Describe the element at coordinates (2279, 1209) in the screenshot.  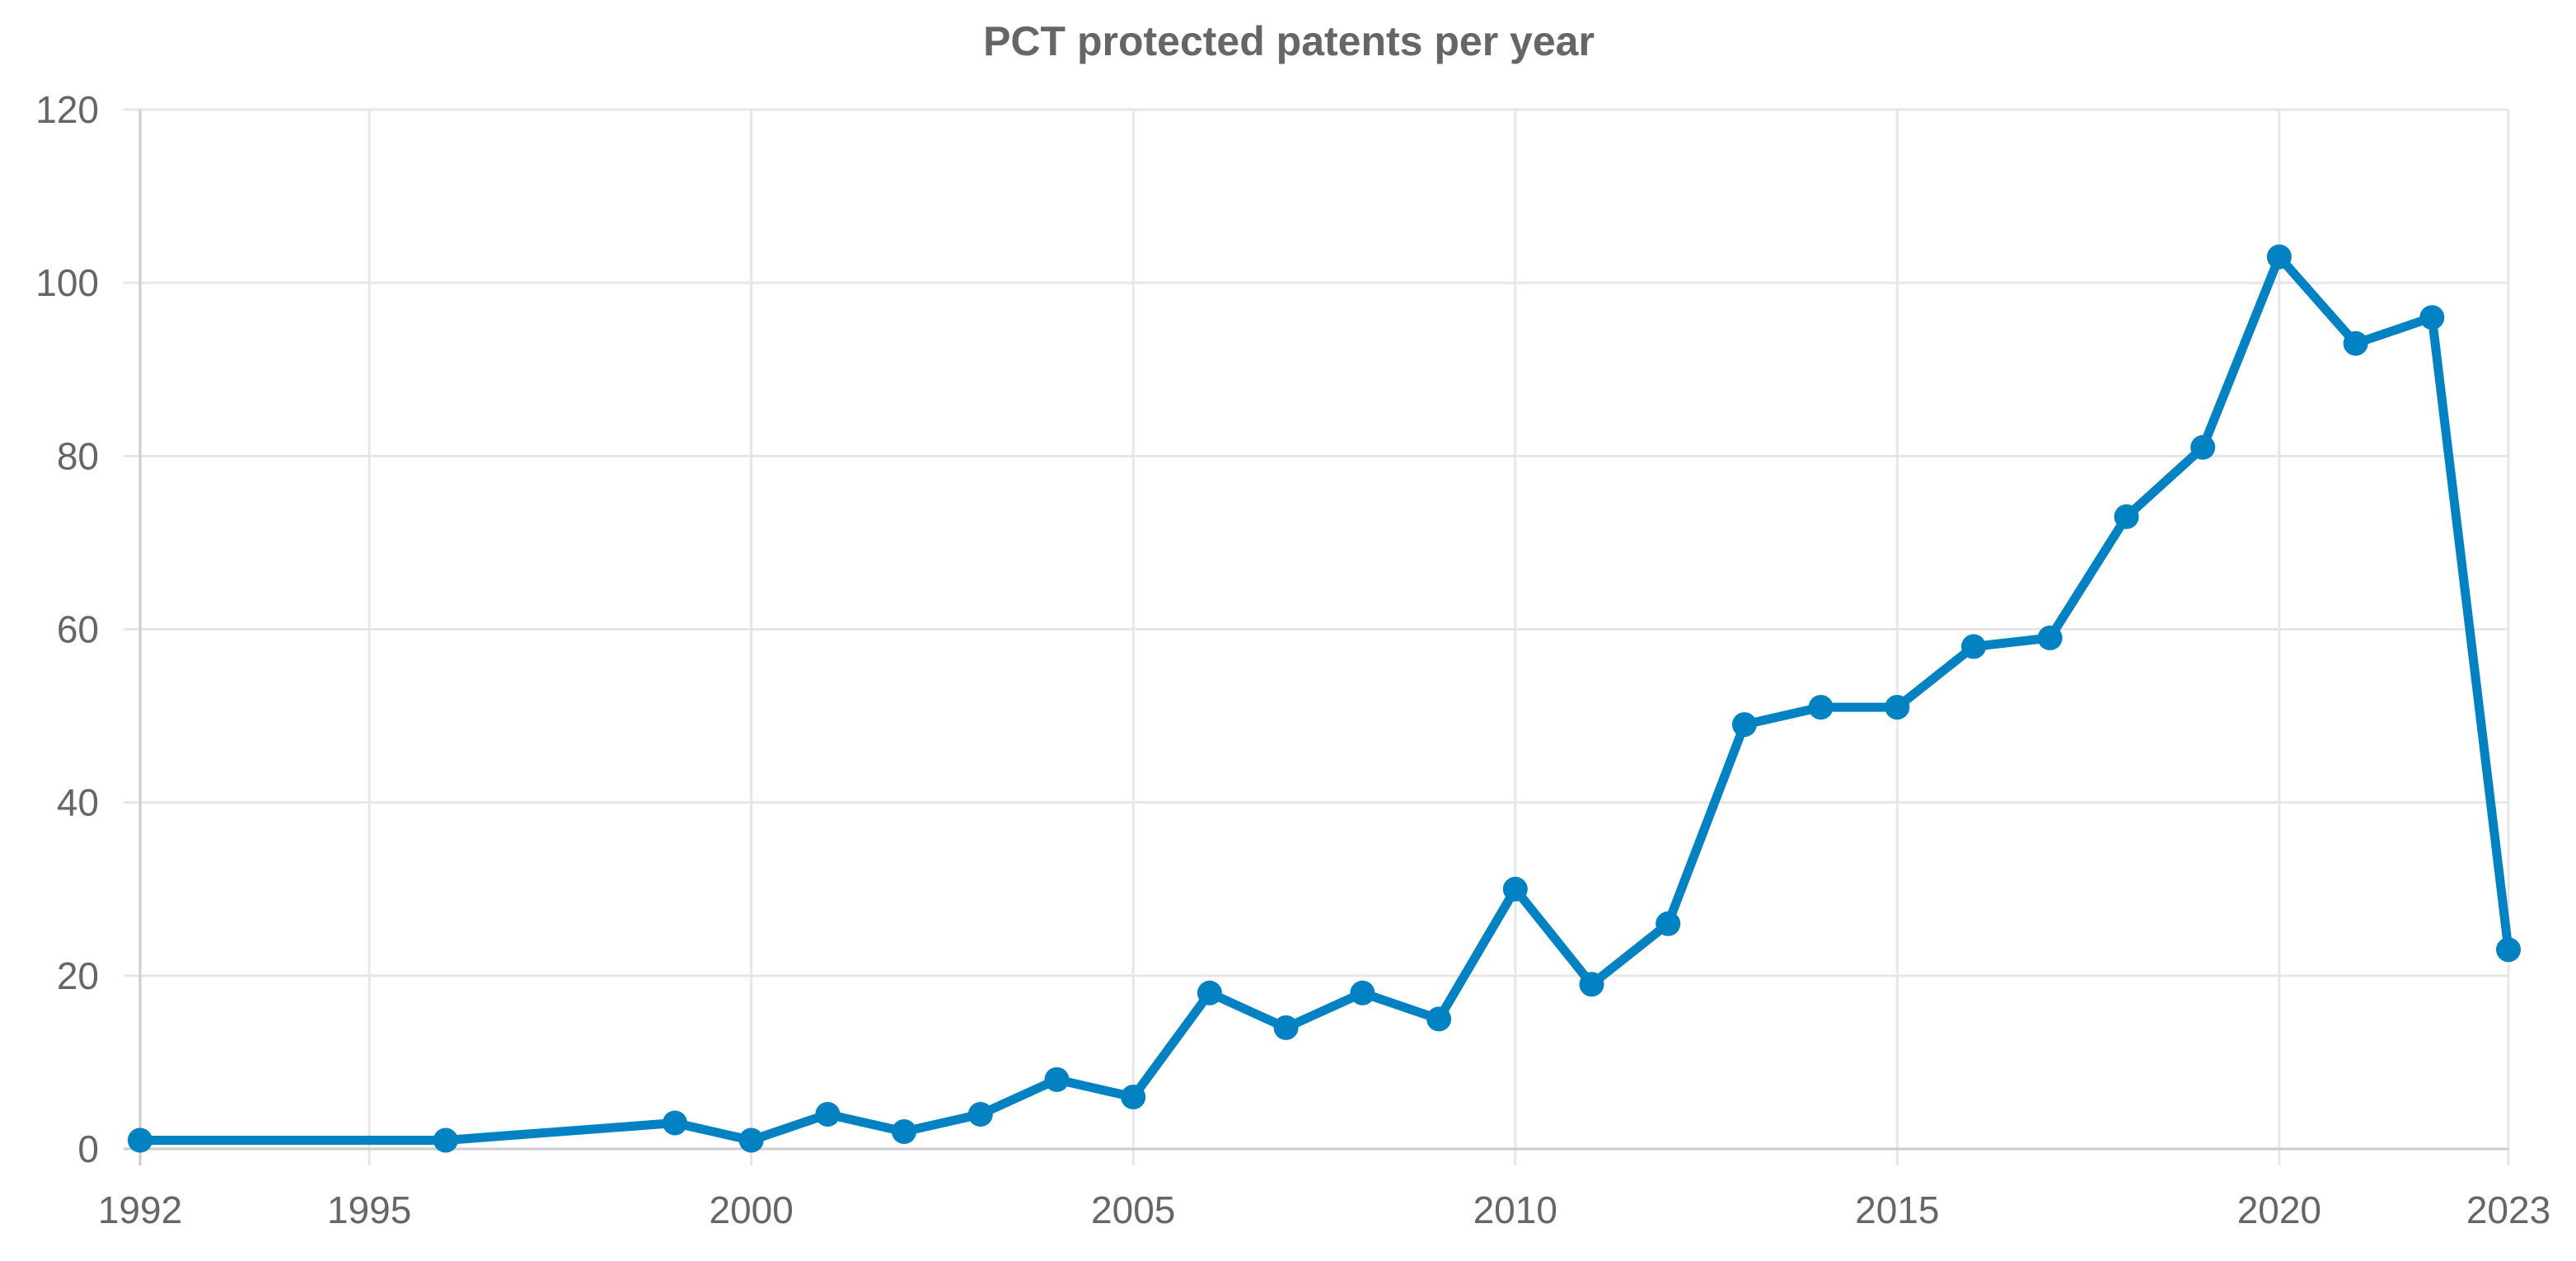
I see `x-tick-label: 2020` at that location.